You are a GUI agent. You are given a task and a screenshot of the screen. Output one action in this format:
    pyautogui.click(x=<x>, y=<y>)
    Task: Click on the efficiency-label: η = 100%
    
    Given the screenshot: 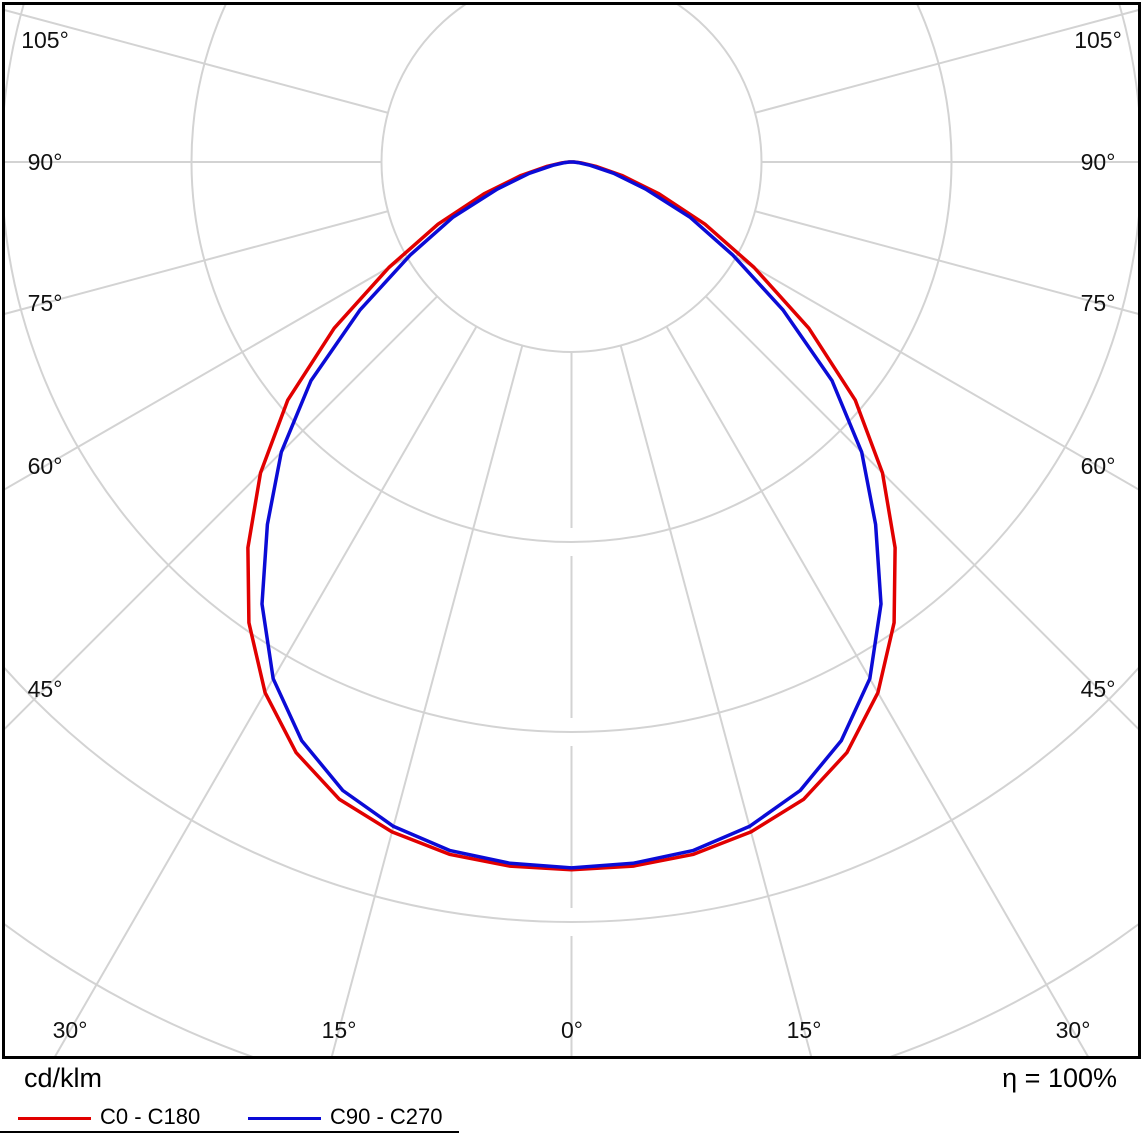 What is the action you would take?
    pyautogui.click(x=1059, y=1078)
    